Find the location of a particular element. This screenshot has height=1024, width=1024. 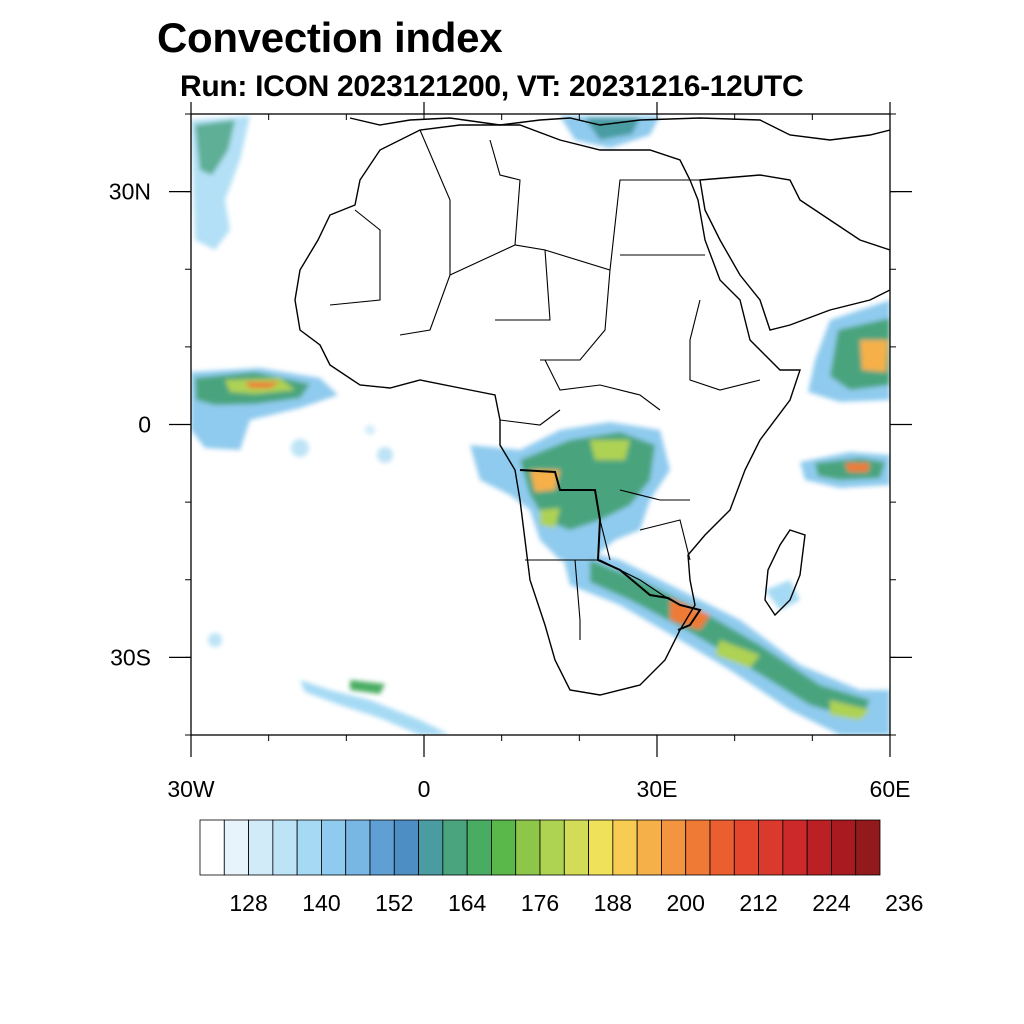

lat-tick-label: 30N is located at coordinates (130, 192).